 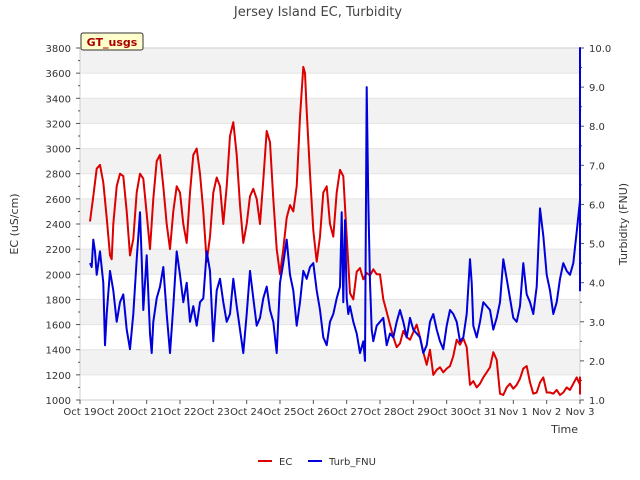 What do you see at coordinates (623, 224) in the screenshot?
I see `y-axis-right-label: Turbidity (FNU)` at bounding box center [623, 224].